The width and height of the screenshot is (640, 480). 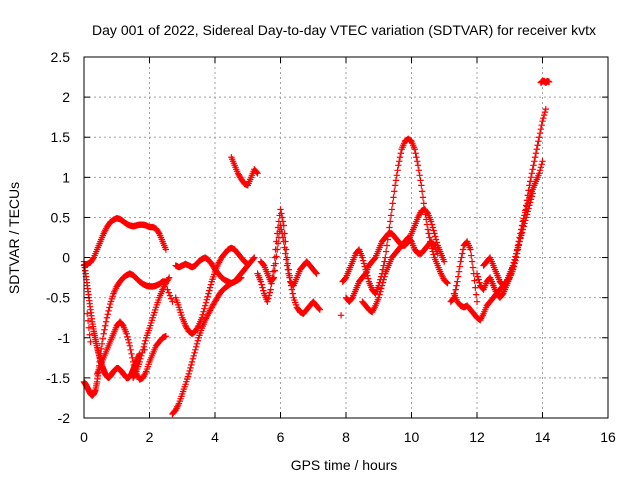 I want to click on series-arc12, so click(x=395, y=216).